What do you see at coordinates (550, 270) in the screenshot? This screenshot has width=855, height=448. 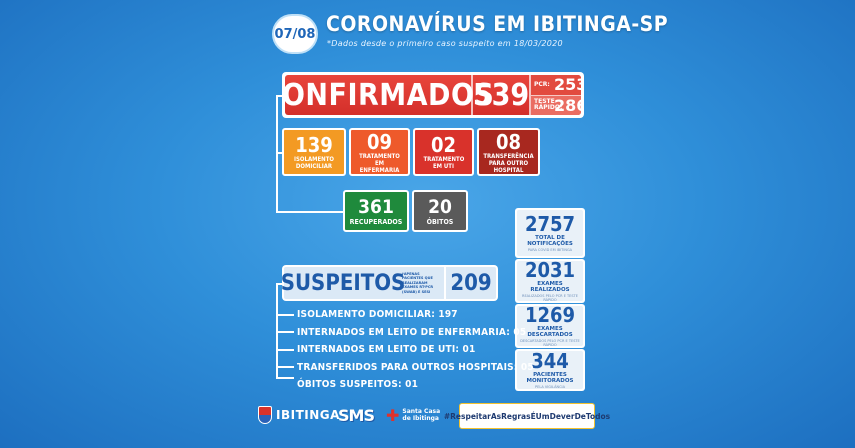 I see `notification-value: 2031` at bounding box center [550, 270].